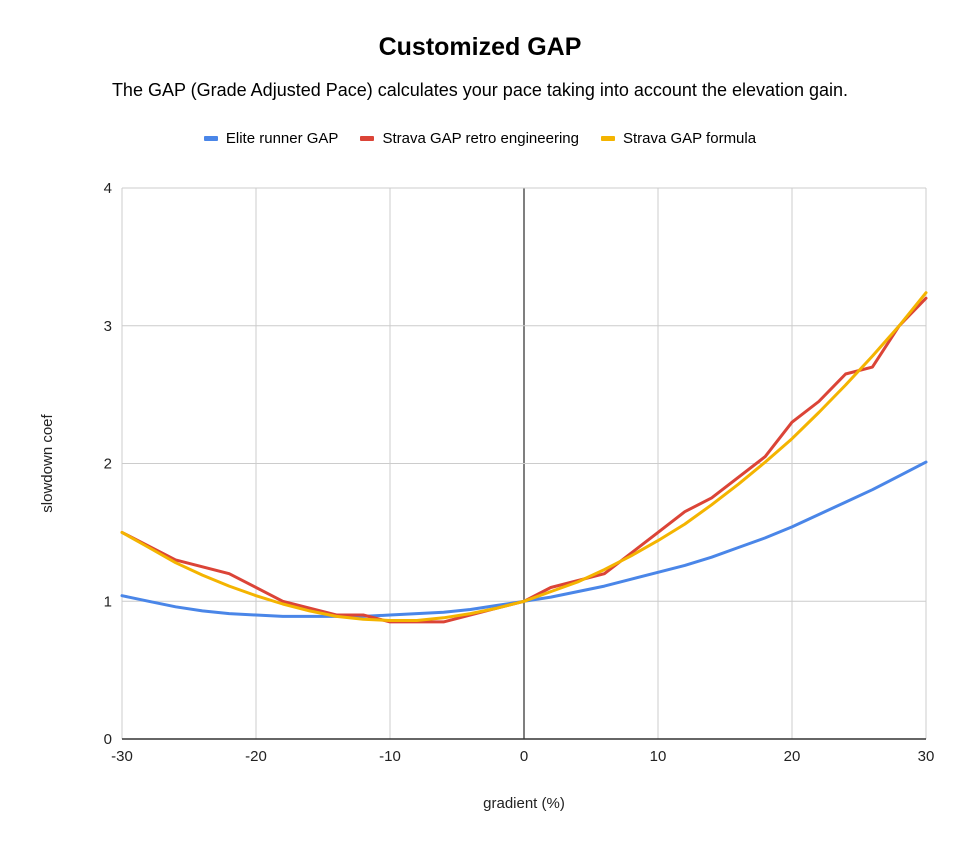 This screenshot has height=848, width=960. What do you see at coordinates (47, 462) in the screenshot?
I see `y-axis-title: slowdown coef` at bounding box center [47, 462].